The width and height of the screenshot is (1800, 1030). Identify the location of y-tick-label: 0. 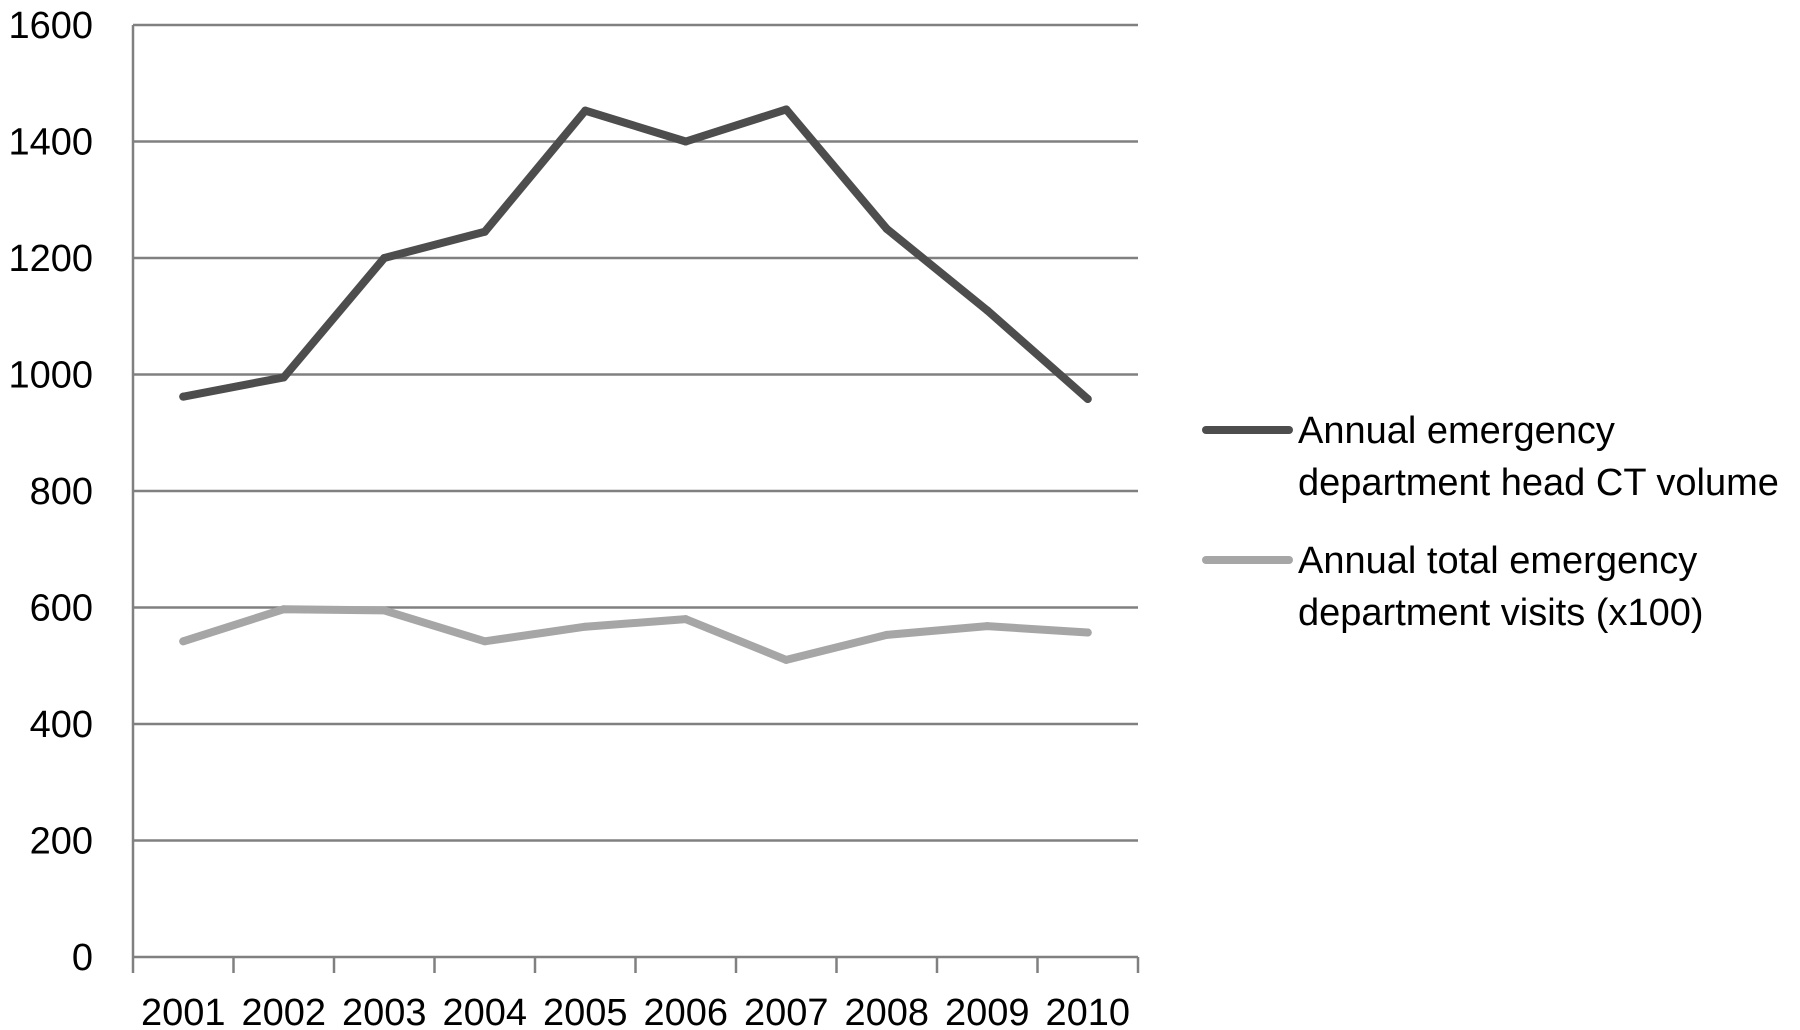
(82, 958).